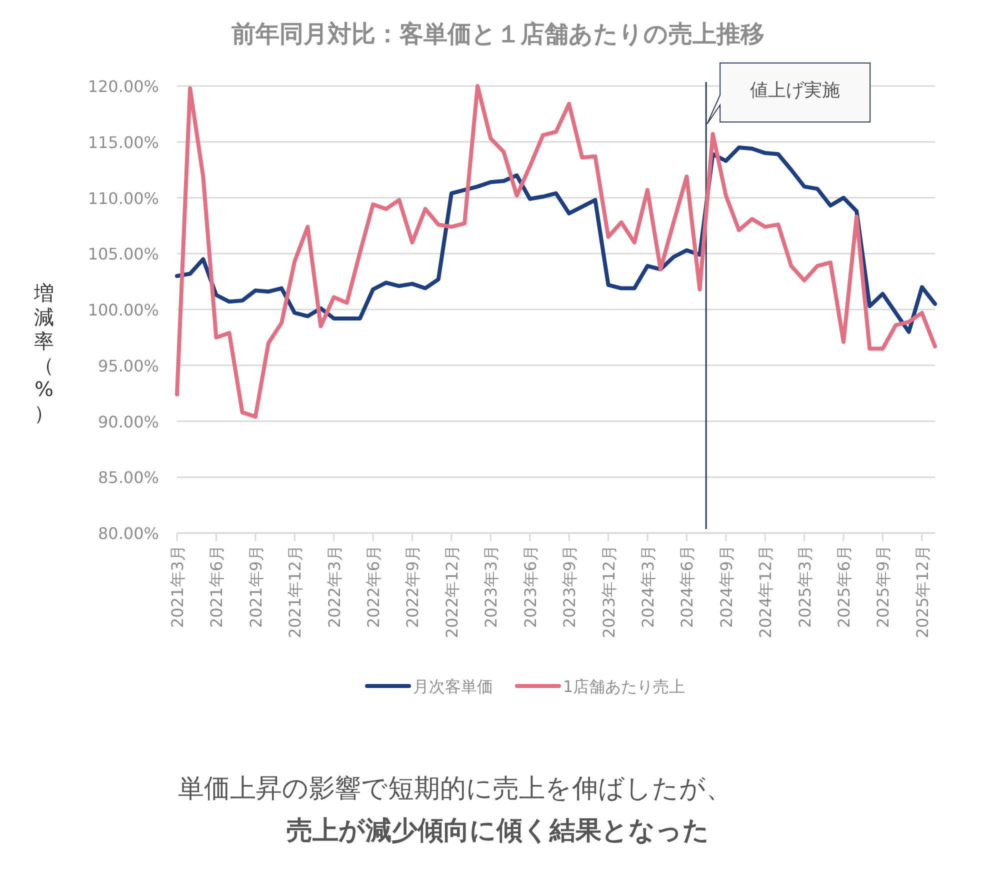 Image resolution: width=996 pixels, height=888 pixels. I want to click on x-tick-label: 2025年6月, so click(844, 586).